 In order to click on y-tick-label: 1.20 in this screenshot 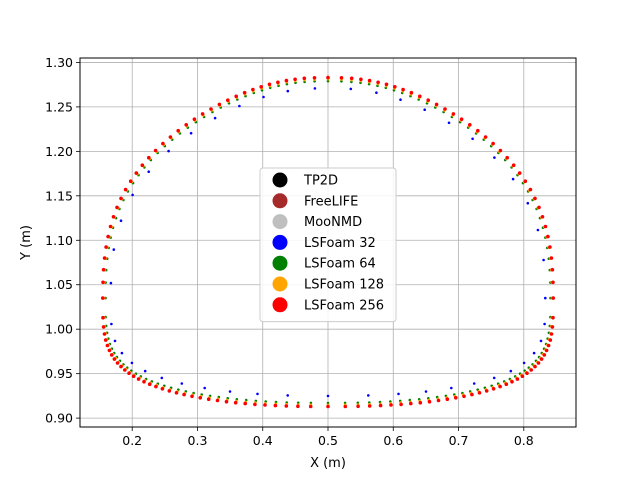, I will do `click(59, 151)`.